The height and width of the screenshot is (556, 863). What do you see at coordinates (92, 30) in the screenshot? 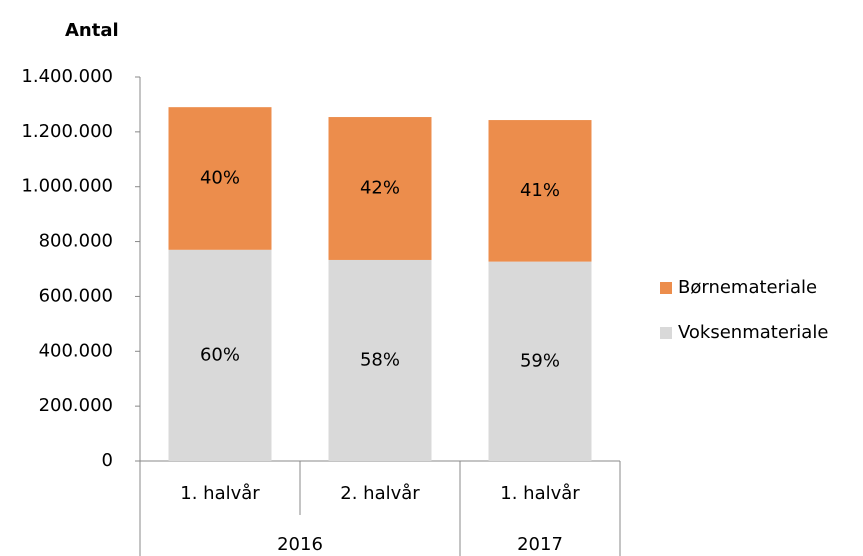
I see `chart-title: Antal` at bounding box center [92, 30].